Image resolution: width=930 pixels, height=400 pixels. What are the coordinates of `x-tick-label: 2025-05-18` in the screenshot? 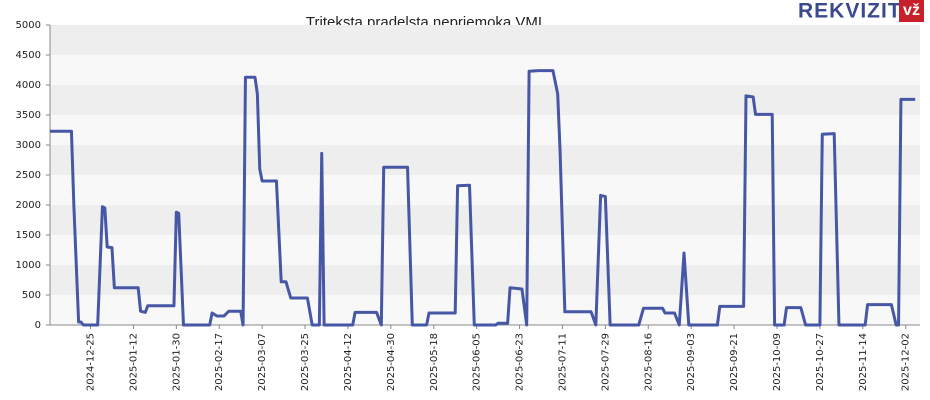 It's located at (434, 362).